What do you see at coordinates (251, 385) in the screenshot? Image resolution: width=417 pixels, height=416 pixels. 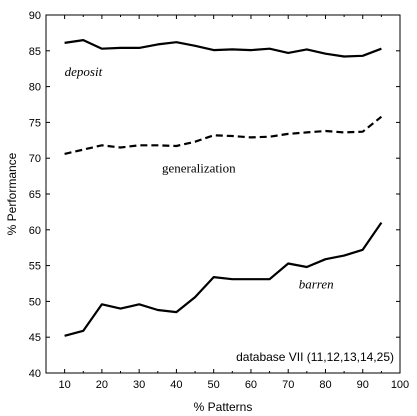 I see `x-tick-label: 60` at bounding box center [251, 385].